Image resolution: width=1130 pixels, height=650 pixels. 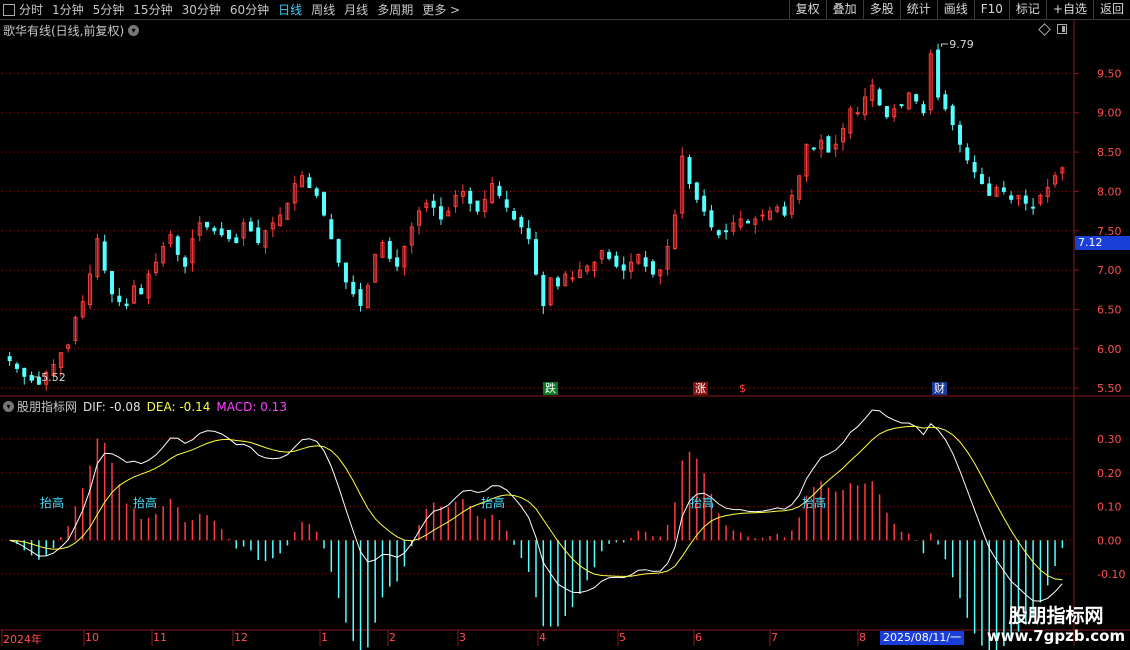 I want to click on diamond-icon, so click(x=1044, y=29).